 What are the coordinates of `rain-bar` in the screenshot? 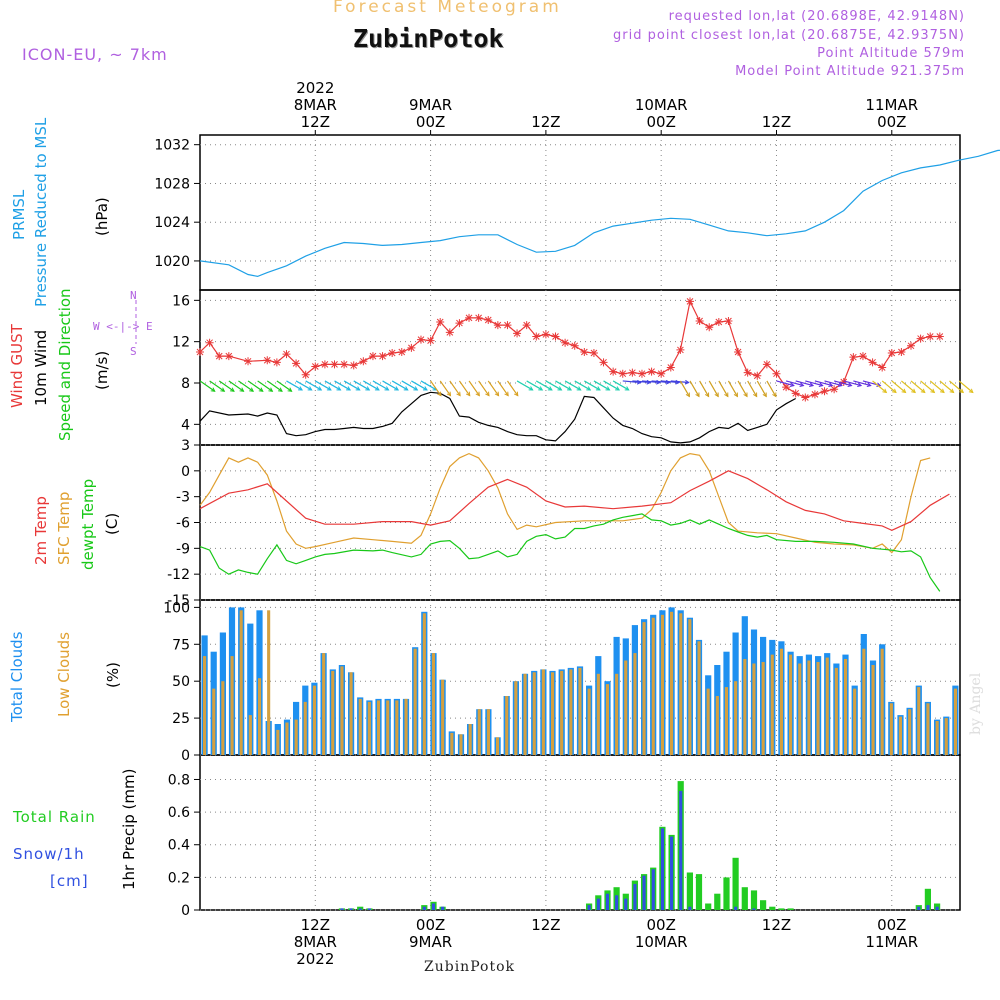 It's located at (781, 909).